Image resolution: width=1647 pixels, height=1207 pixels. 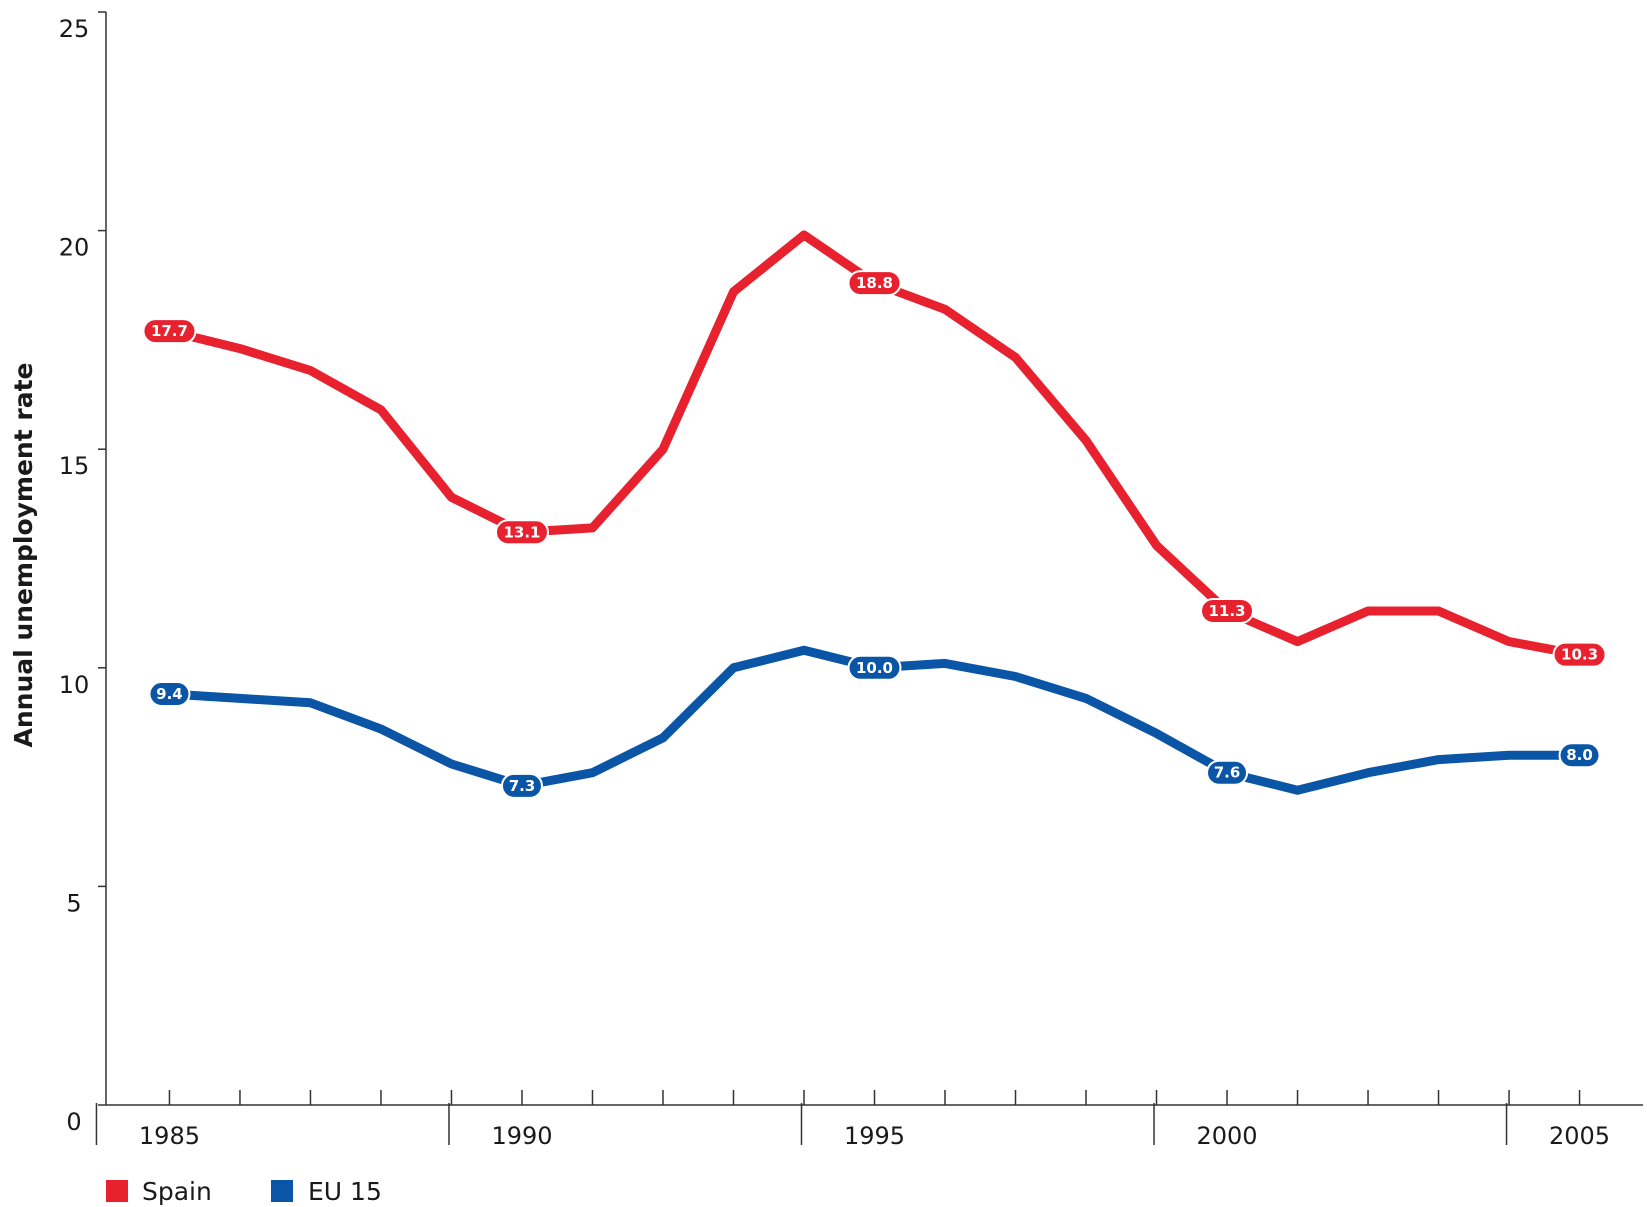 What do you see at coordinates (74, 29) in the screenshot?
I see `y-tick-label-25: 25` at bounding box center [74, 29].